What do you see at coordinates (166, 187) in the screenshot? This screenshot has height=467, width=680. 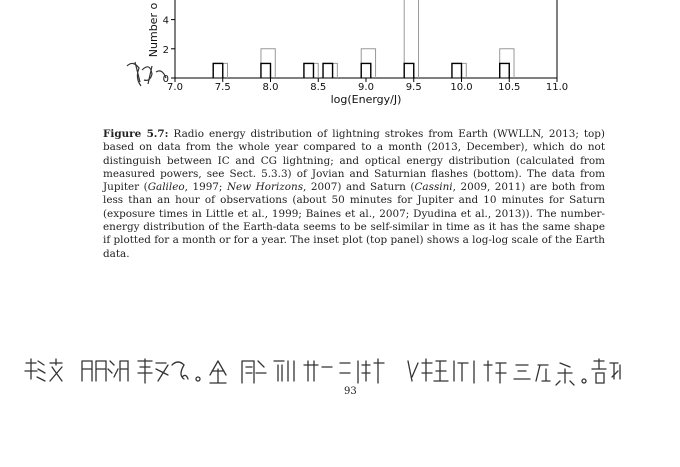 I see `caption-galileo: Galileo` at bounding box center [166, 187].